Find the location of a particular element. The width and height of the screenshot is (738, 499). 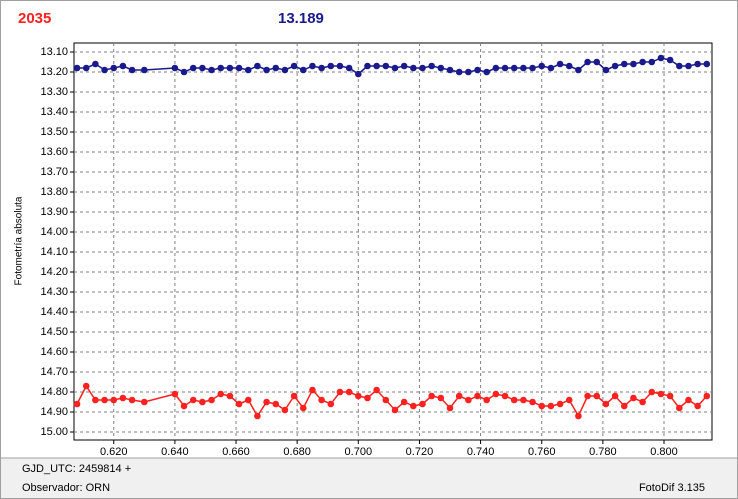

x-tick-label: 0.700 is located at coordinates (359, 452).